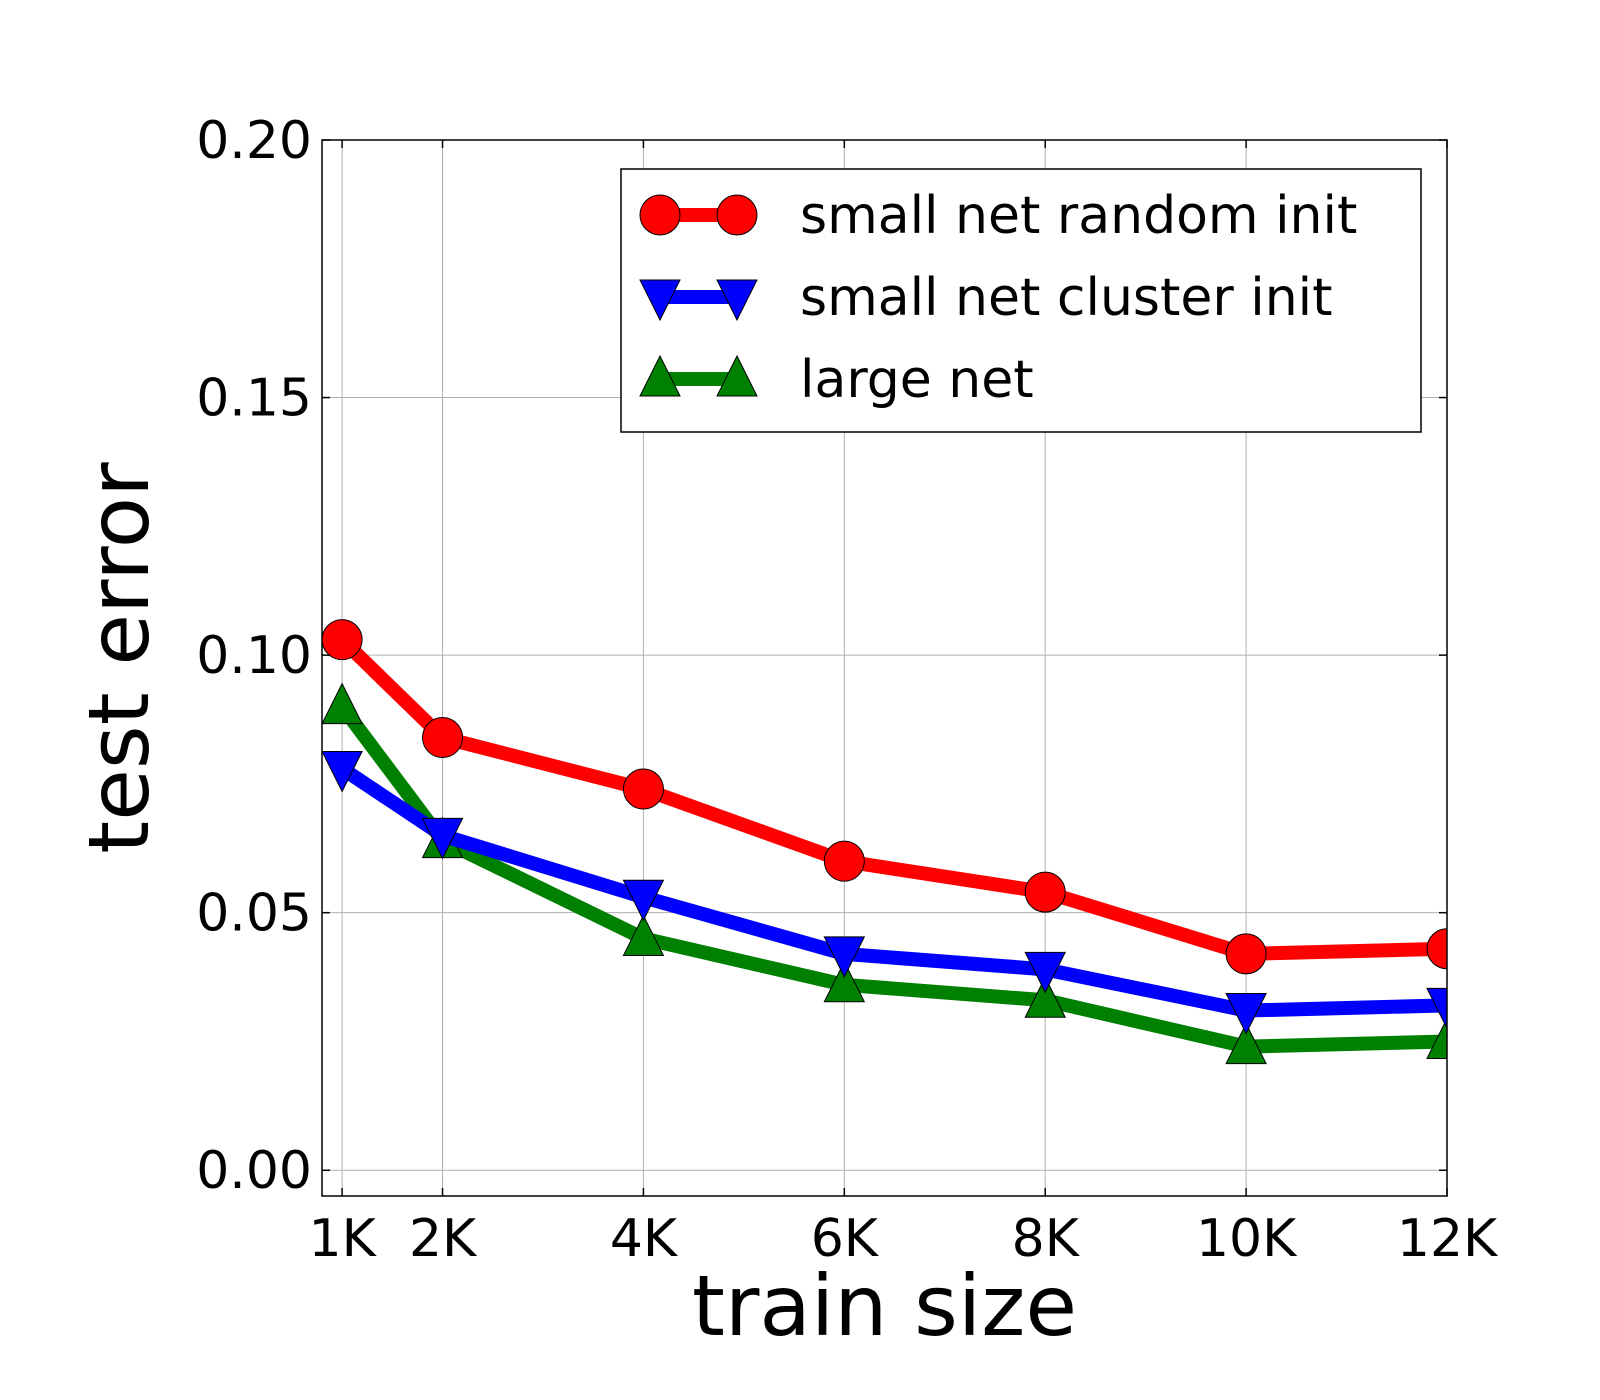 This screenshot has width=1600, height=1400. Describe the element at coordinates (892, 890) in the screenshot. I see `series-line` at that location.